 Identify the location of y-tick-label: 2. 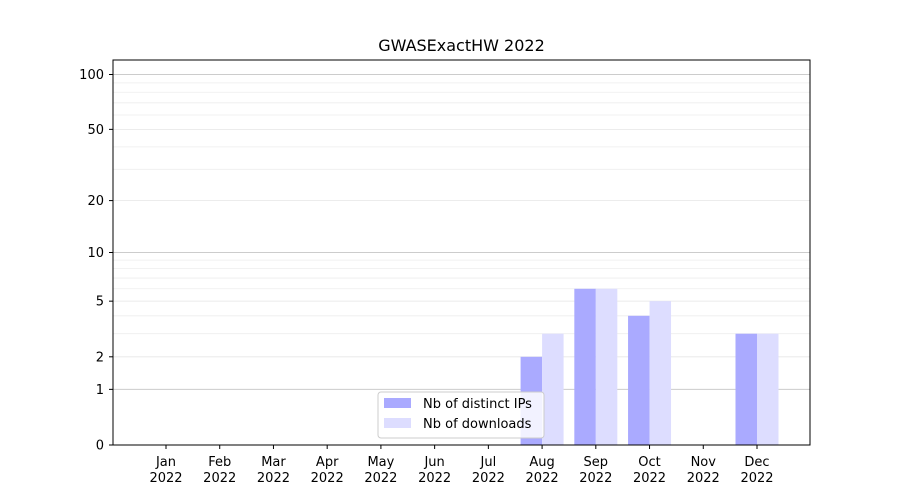
(100, 357).